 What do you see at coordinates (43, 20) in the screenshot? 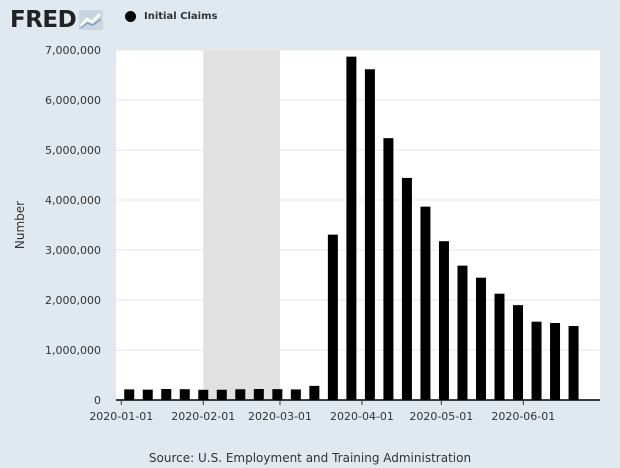
I see `logo-text: FRED` at bounding box center [43, 20].